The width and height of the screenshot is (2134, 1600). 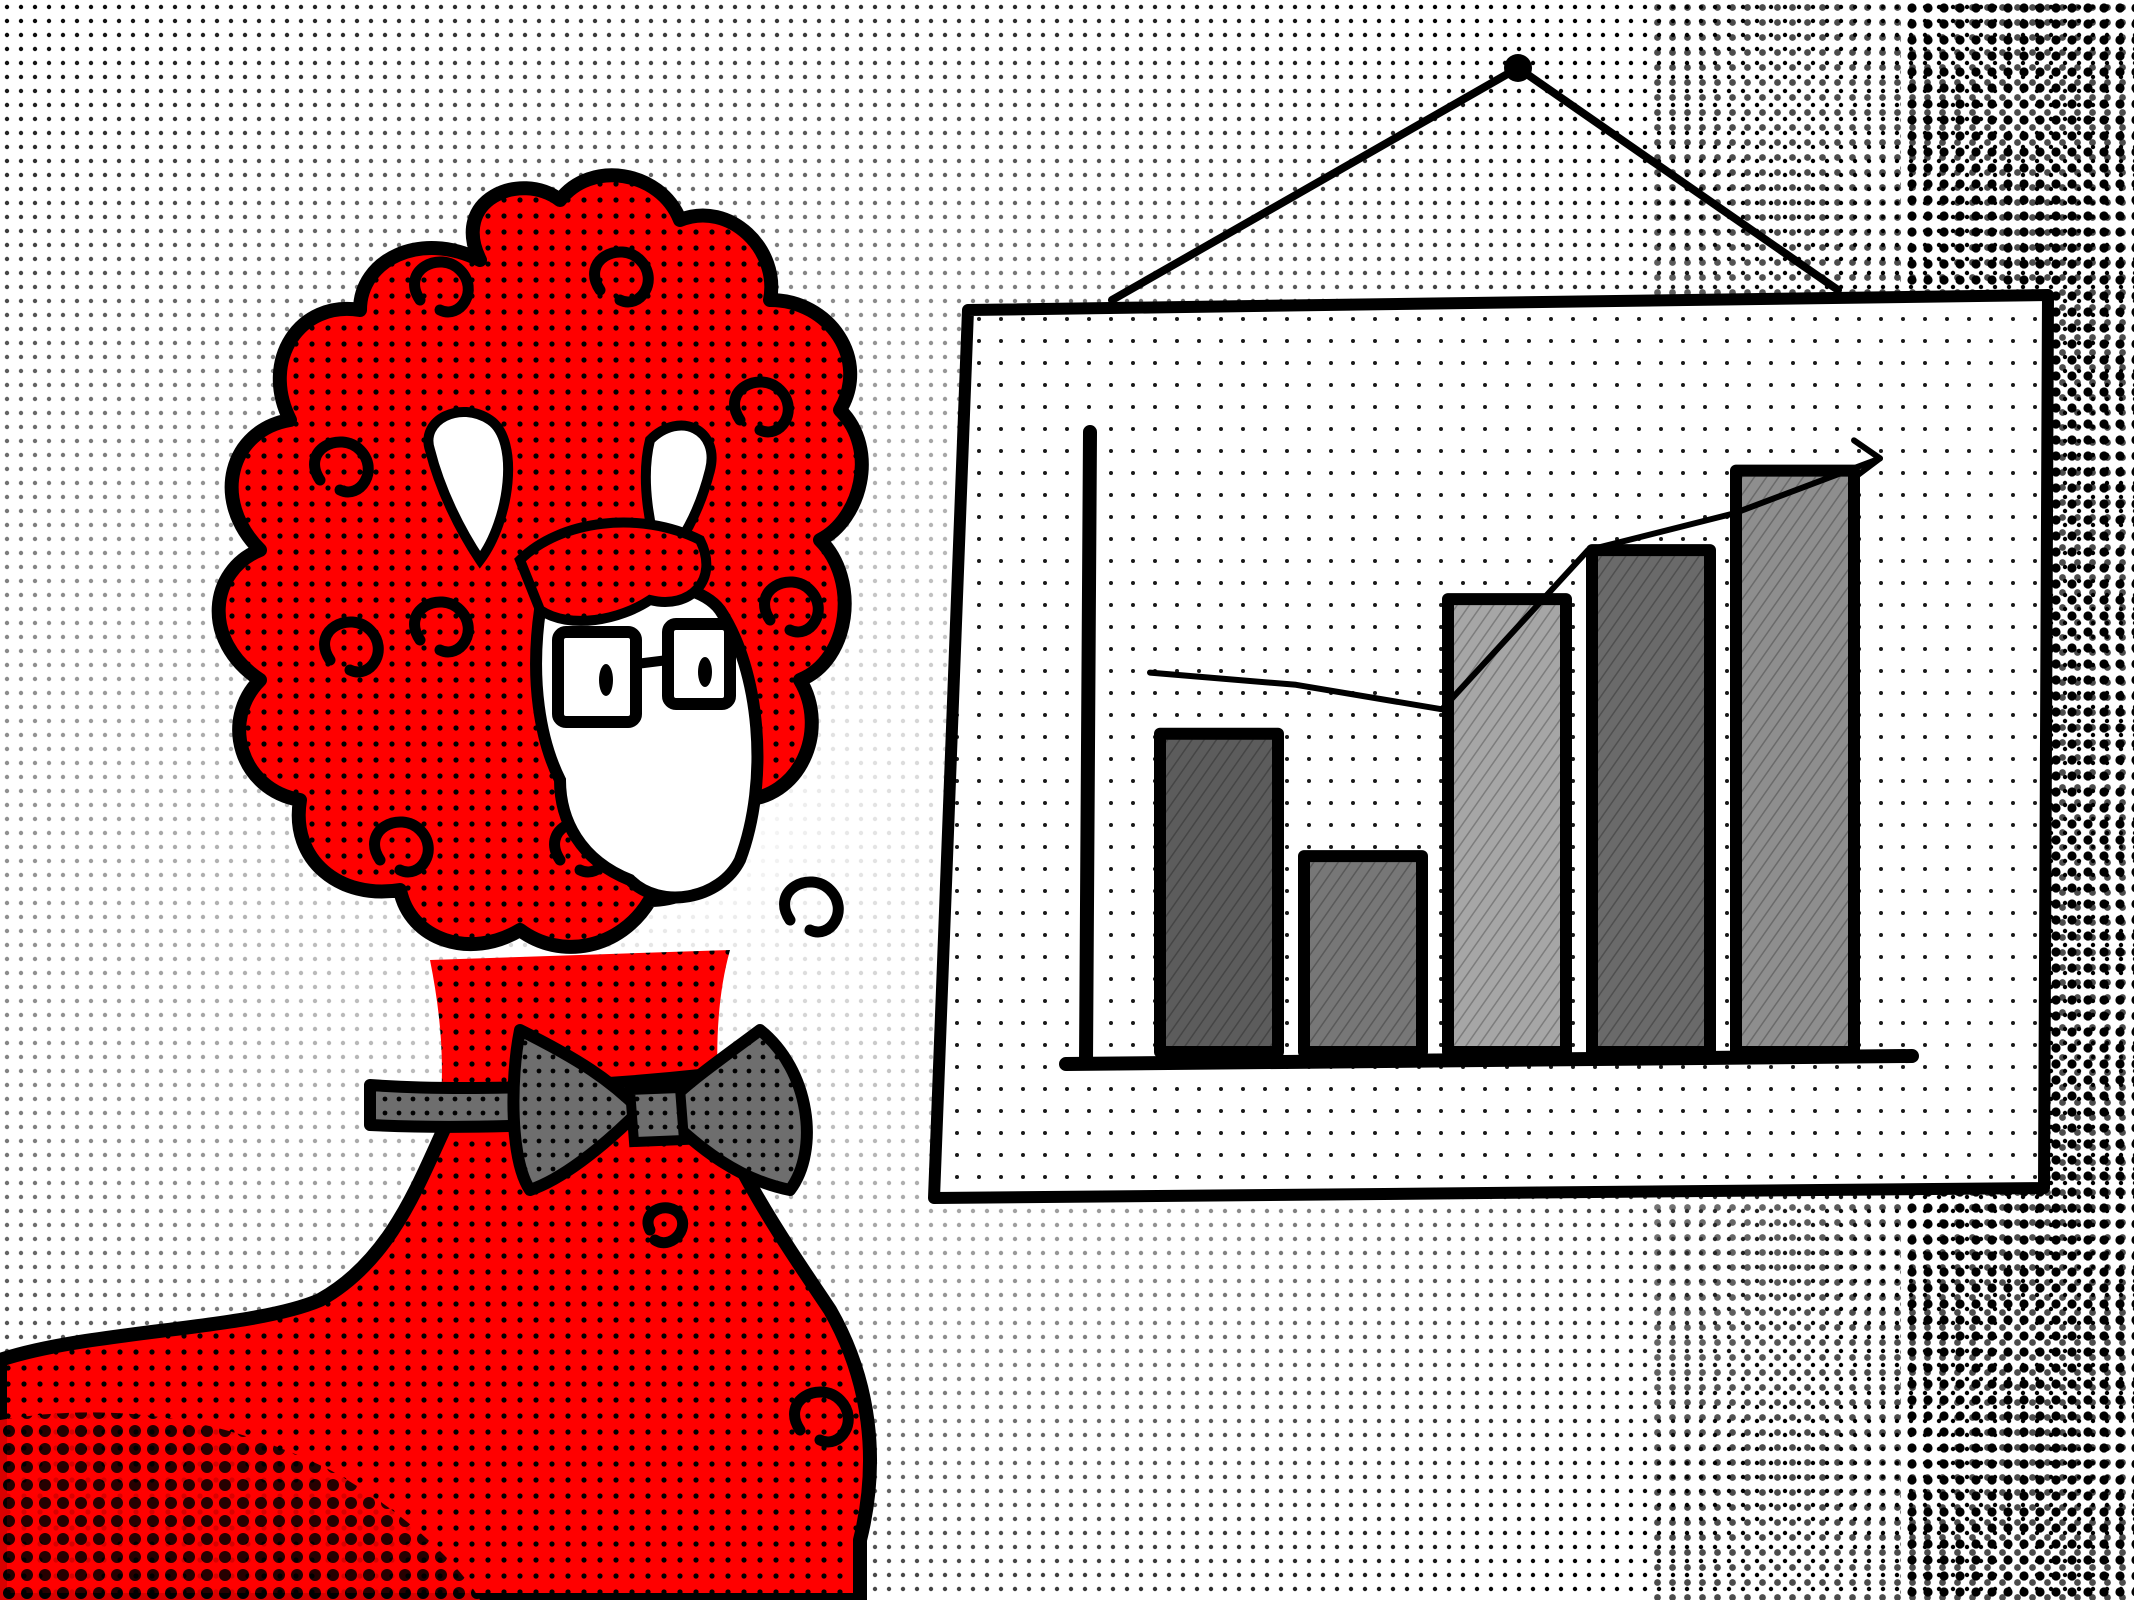 I want to click on trend-line, so click(x=1515, y=584).